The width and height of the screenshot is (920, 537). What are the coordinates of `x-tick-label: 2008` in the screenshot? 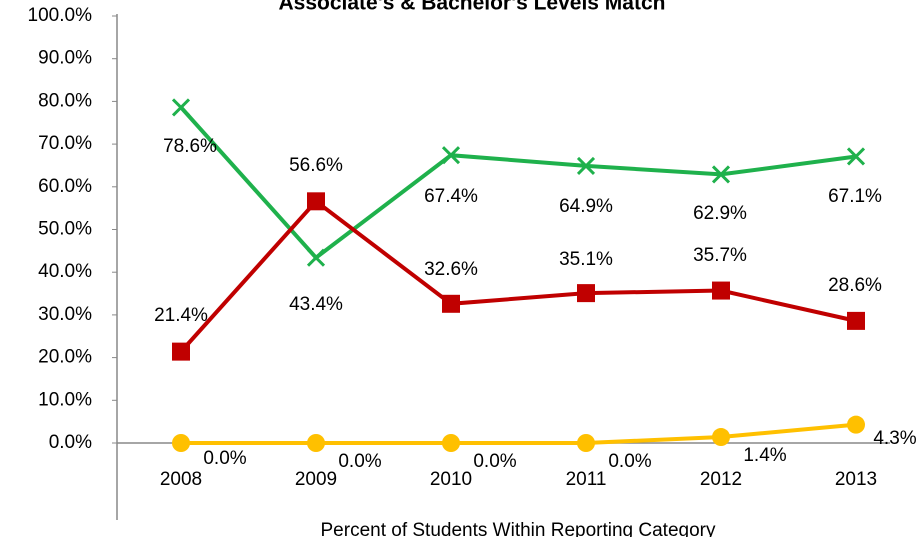 It's located at (181, 479).